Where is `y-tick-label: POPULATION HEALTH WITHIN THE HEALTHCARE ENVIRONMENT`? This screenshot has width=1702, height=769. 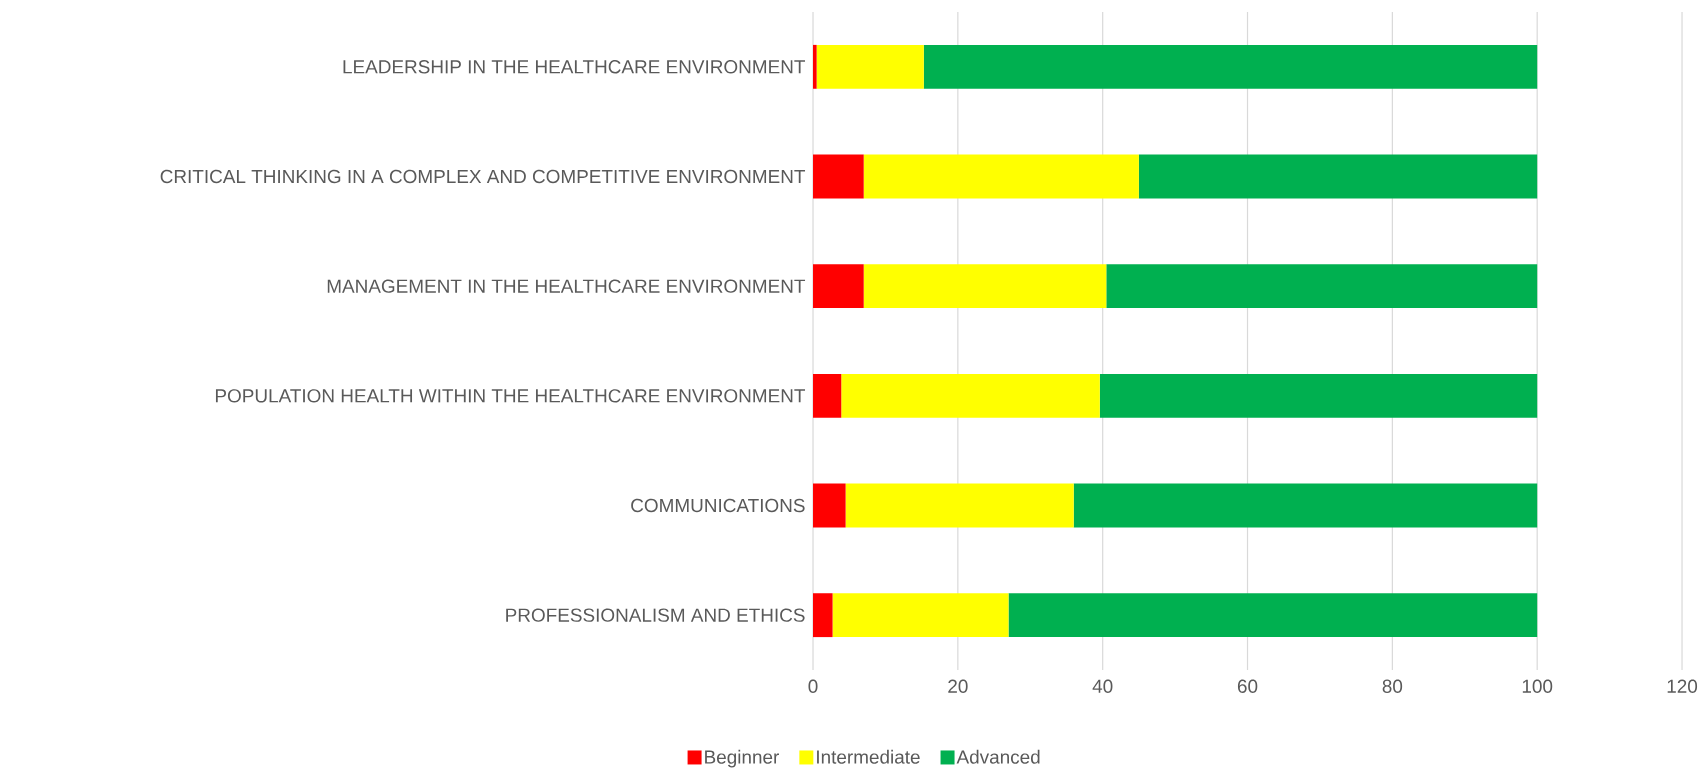 y-tick-label: POPULATION HEALTH WITHIN THE HEALTHCARE ENVIRONMENT is located at coordinates (510, 396).